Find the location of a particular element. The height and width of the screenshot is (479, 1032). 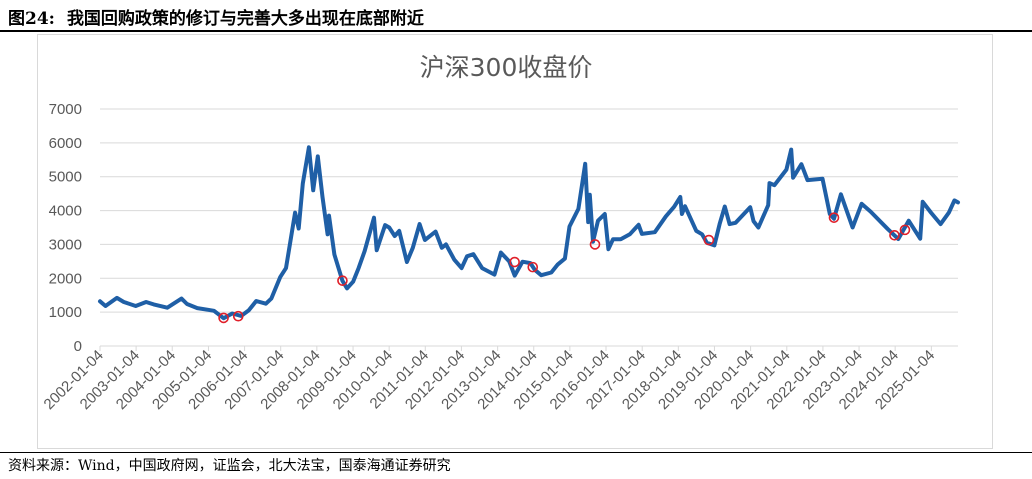

figure-number: 图24: is located at coordinates (31, 19).